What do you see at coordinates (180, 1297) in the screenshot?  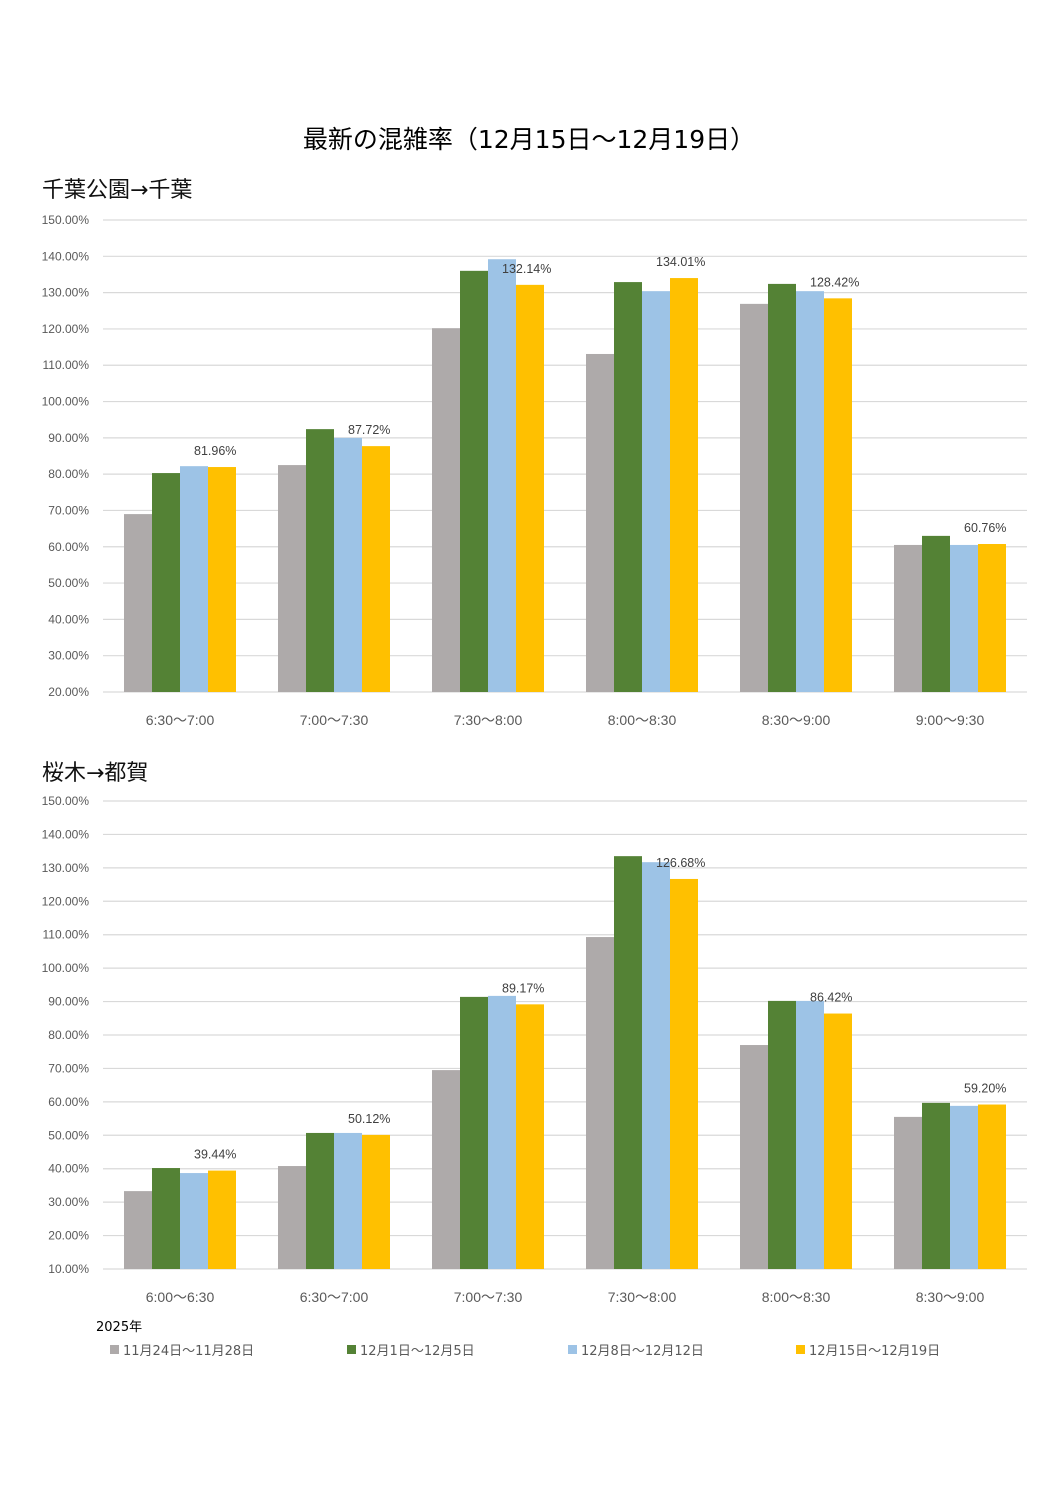 I see `x-category-label: 6:00～6:30` at bounding box center [180, 1297].